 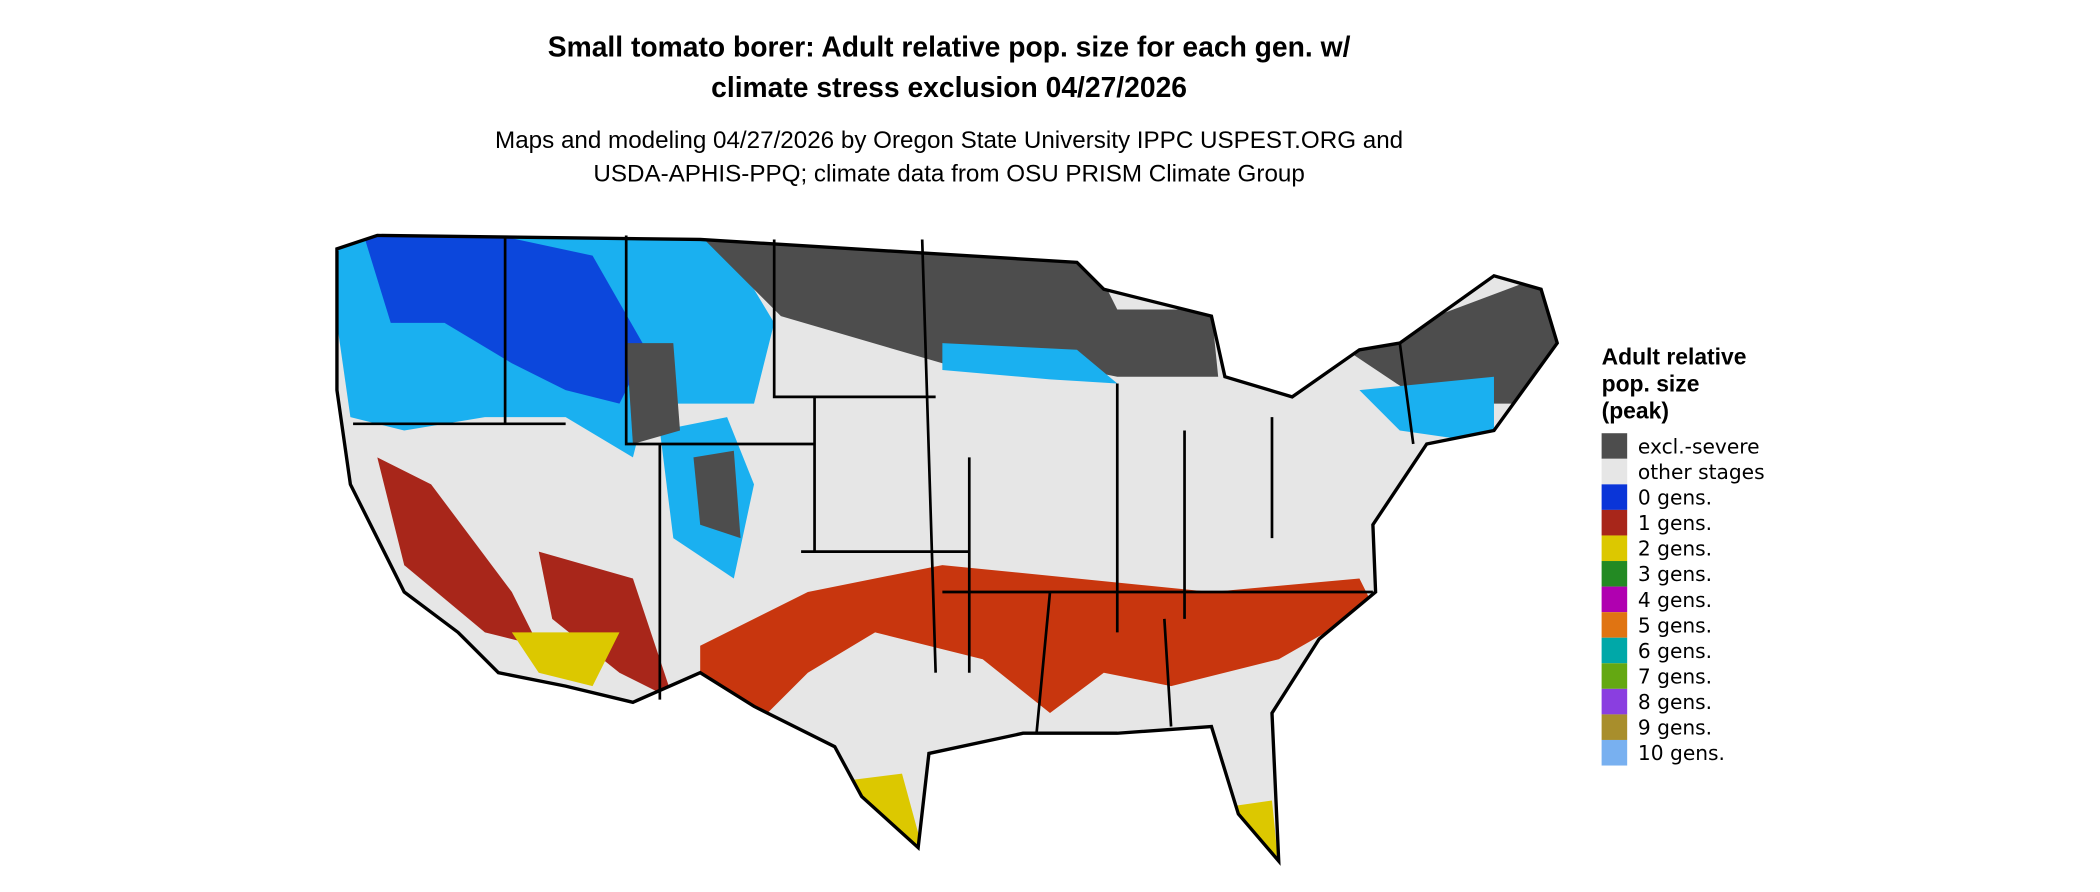 What do you see at coordinates (1675, 549) in the screenshot?
I see `legend-label: 2 gens.` at bounding box center [1675, 549].